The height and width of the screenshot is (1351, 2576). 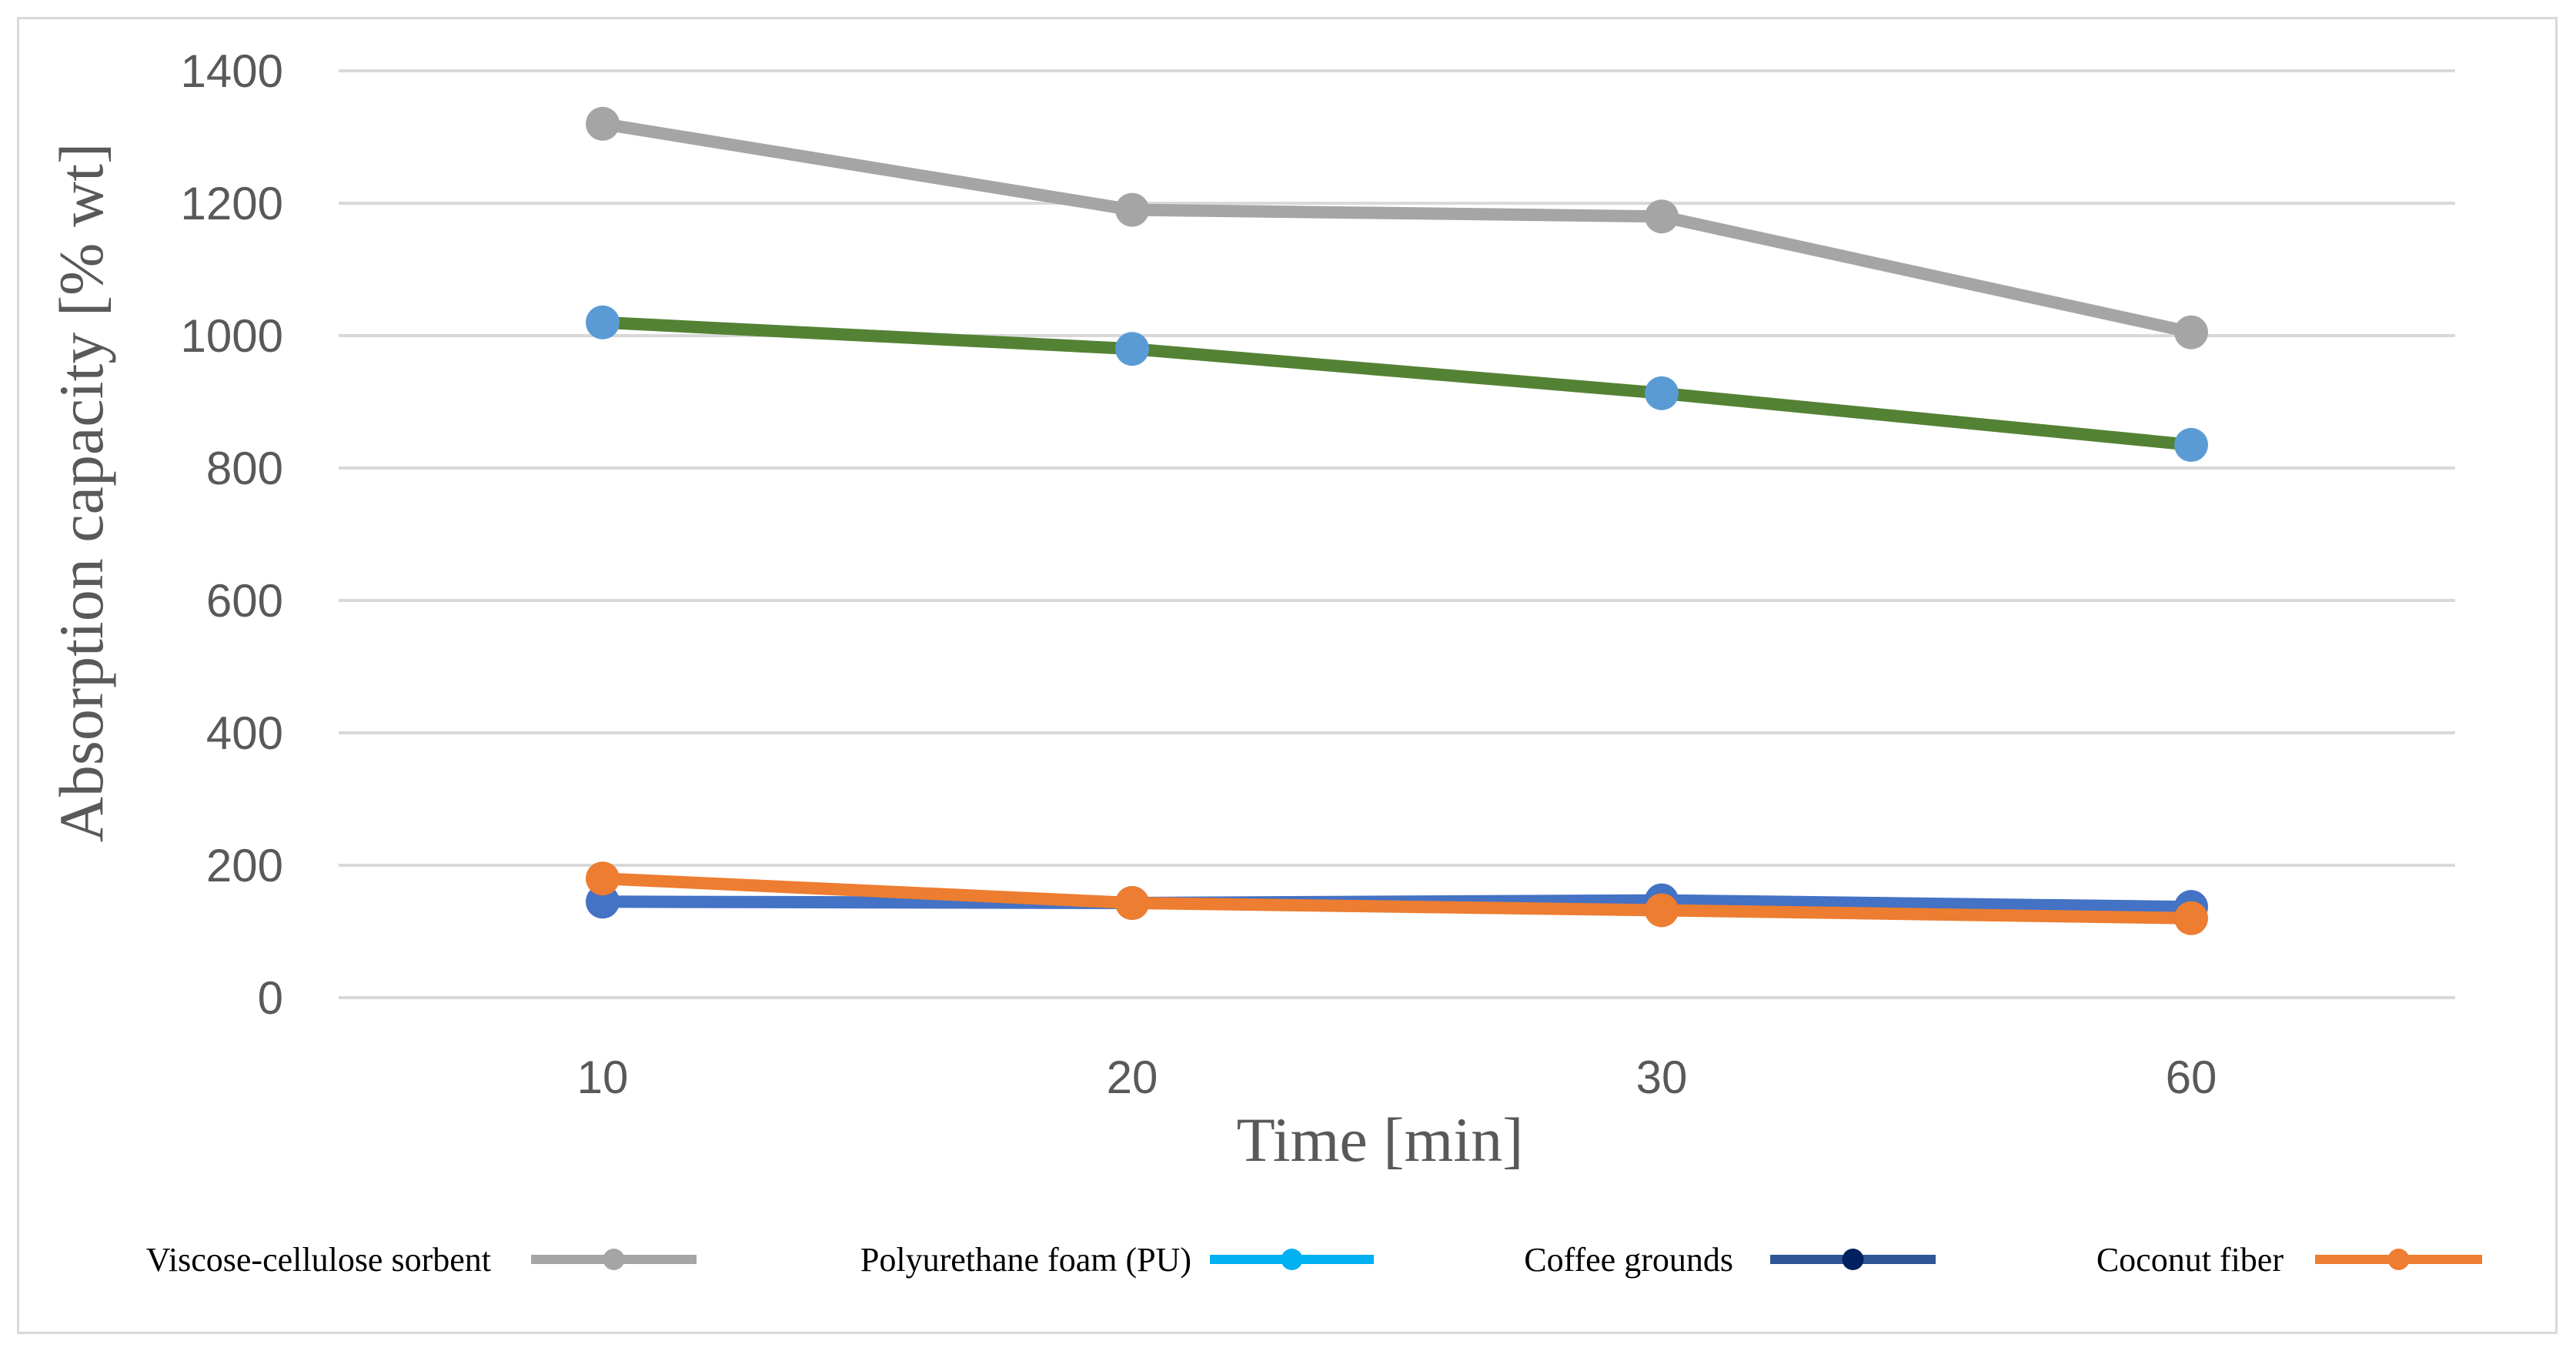 I want to click on legend-label: Viscose-cellulose sorbent, so click(x=318, y=1260).